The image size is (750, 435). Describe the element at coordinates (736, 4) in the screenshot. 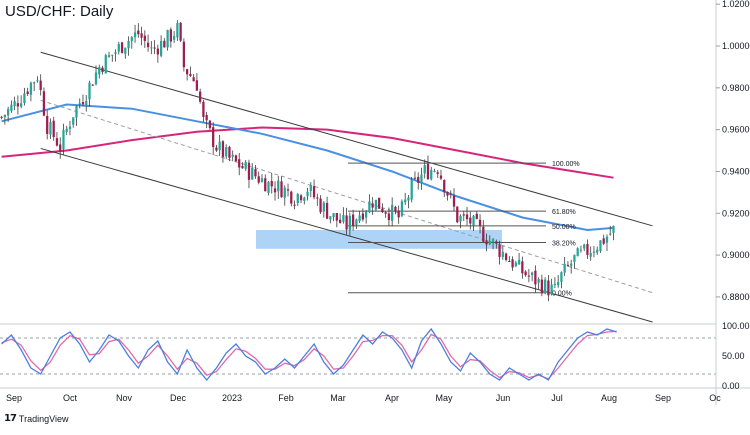

I see `y-tick-label: 1.02000` at that location.